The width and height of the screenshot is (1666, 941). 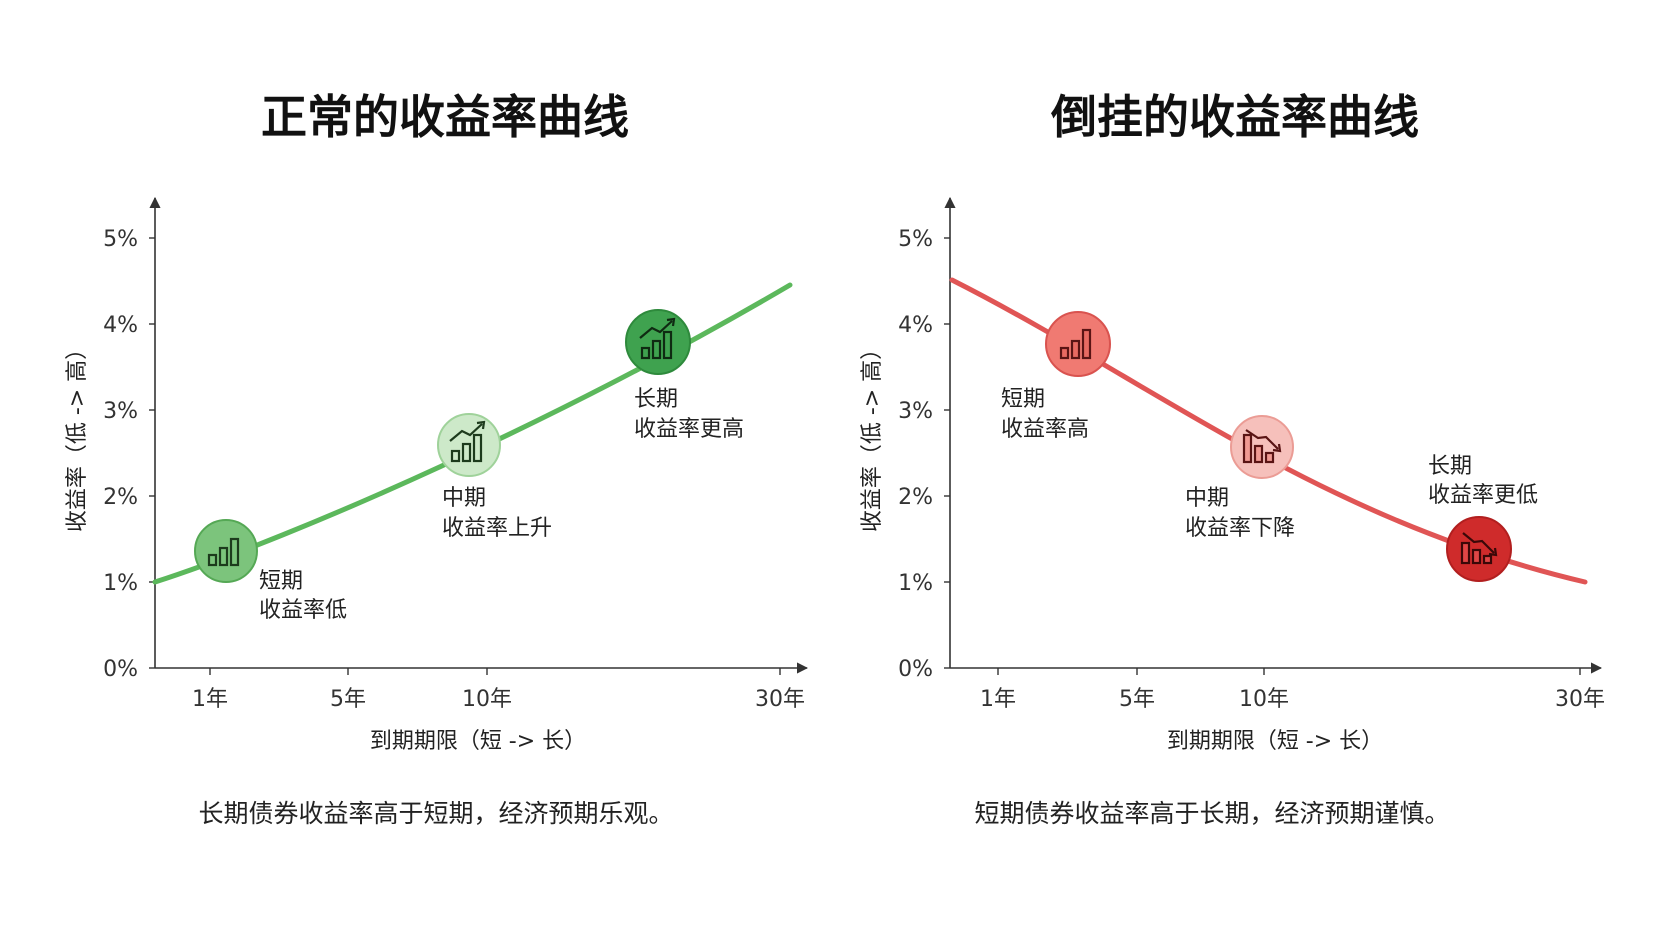 What do you see at coordinates (1240, 478) in the screenshot?
I see `marker-mid-term: 中期 收益率下降` at bounding box center [1240, 478].